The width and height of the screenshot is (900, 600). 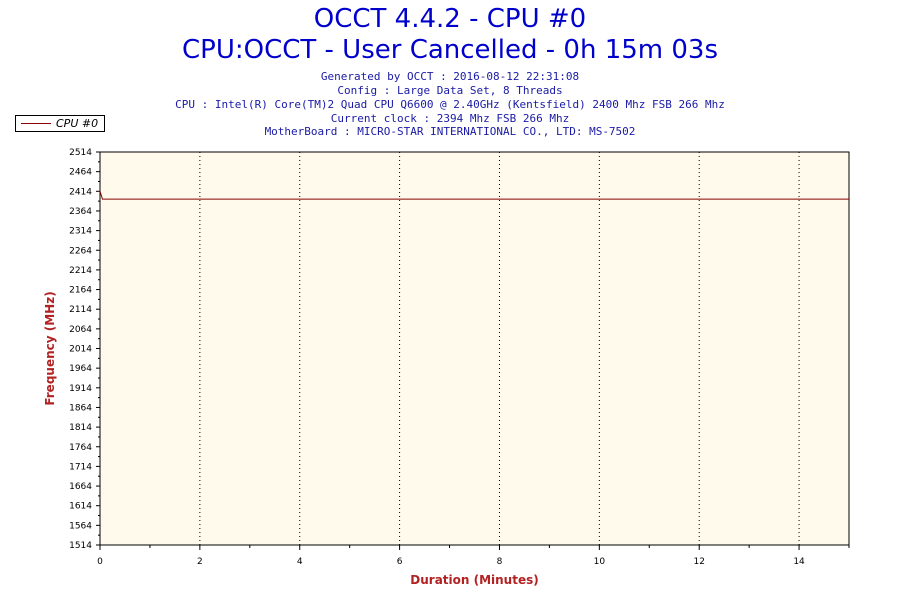 I want to click on legend: CPU #0, so click(x=60, y=123).